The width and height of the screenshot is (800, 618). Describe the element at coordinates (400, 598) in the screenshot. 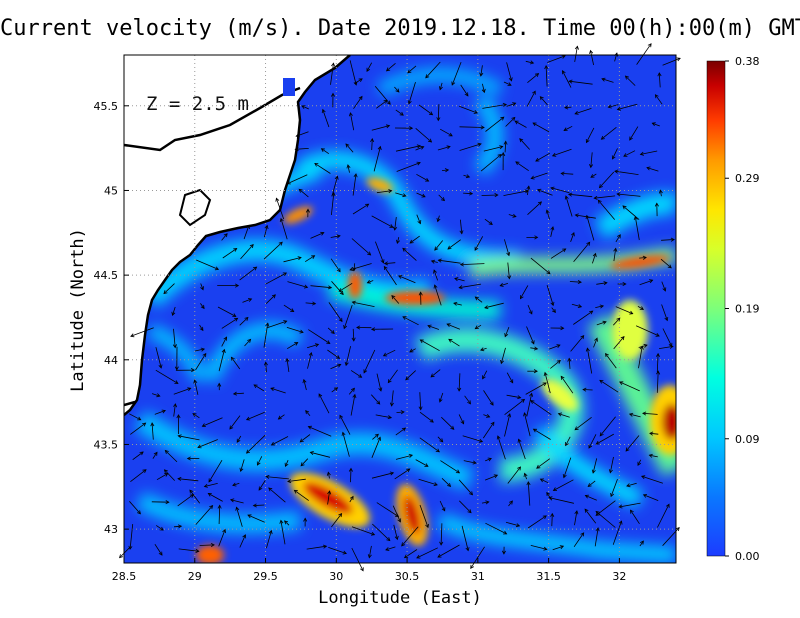

I see `x-axis-label: Longitude (East)` at that location.